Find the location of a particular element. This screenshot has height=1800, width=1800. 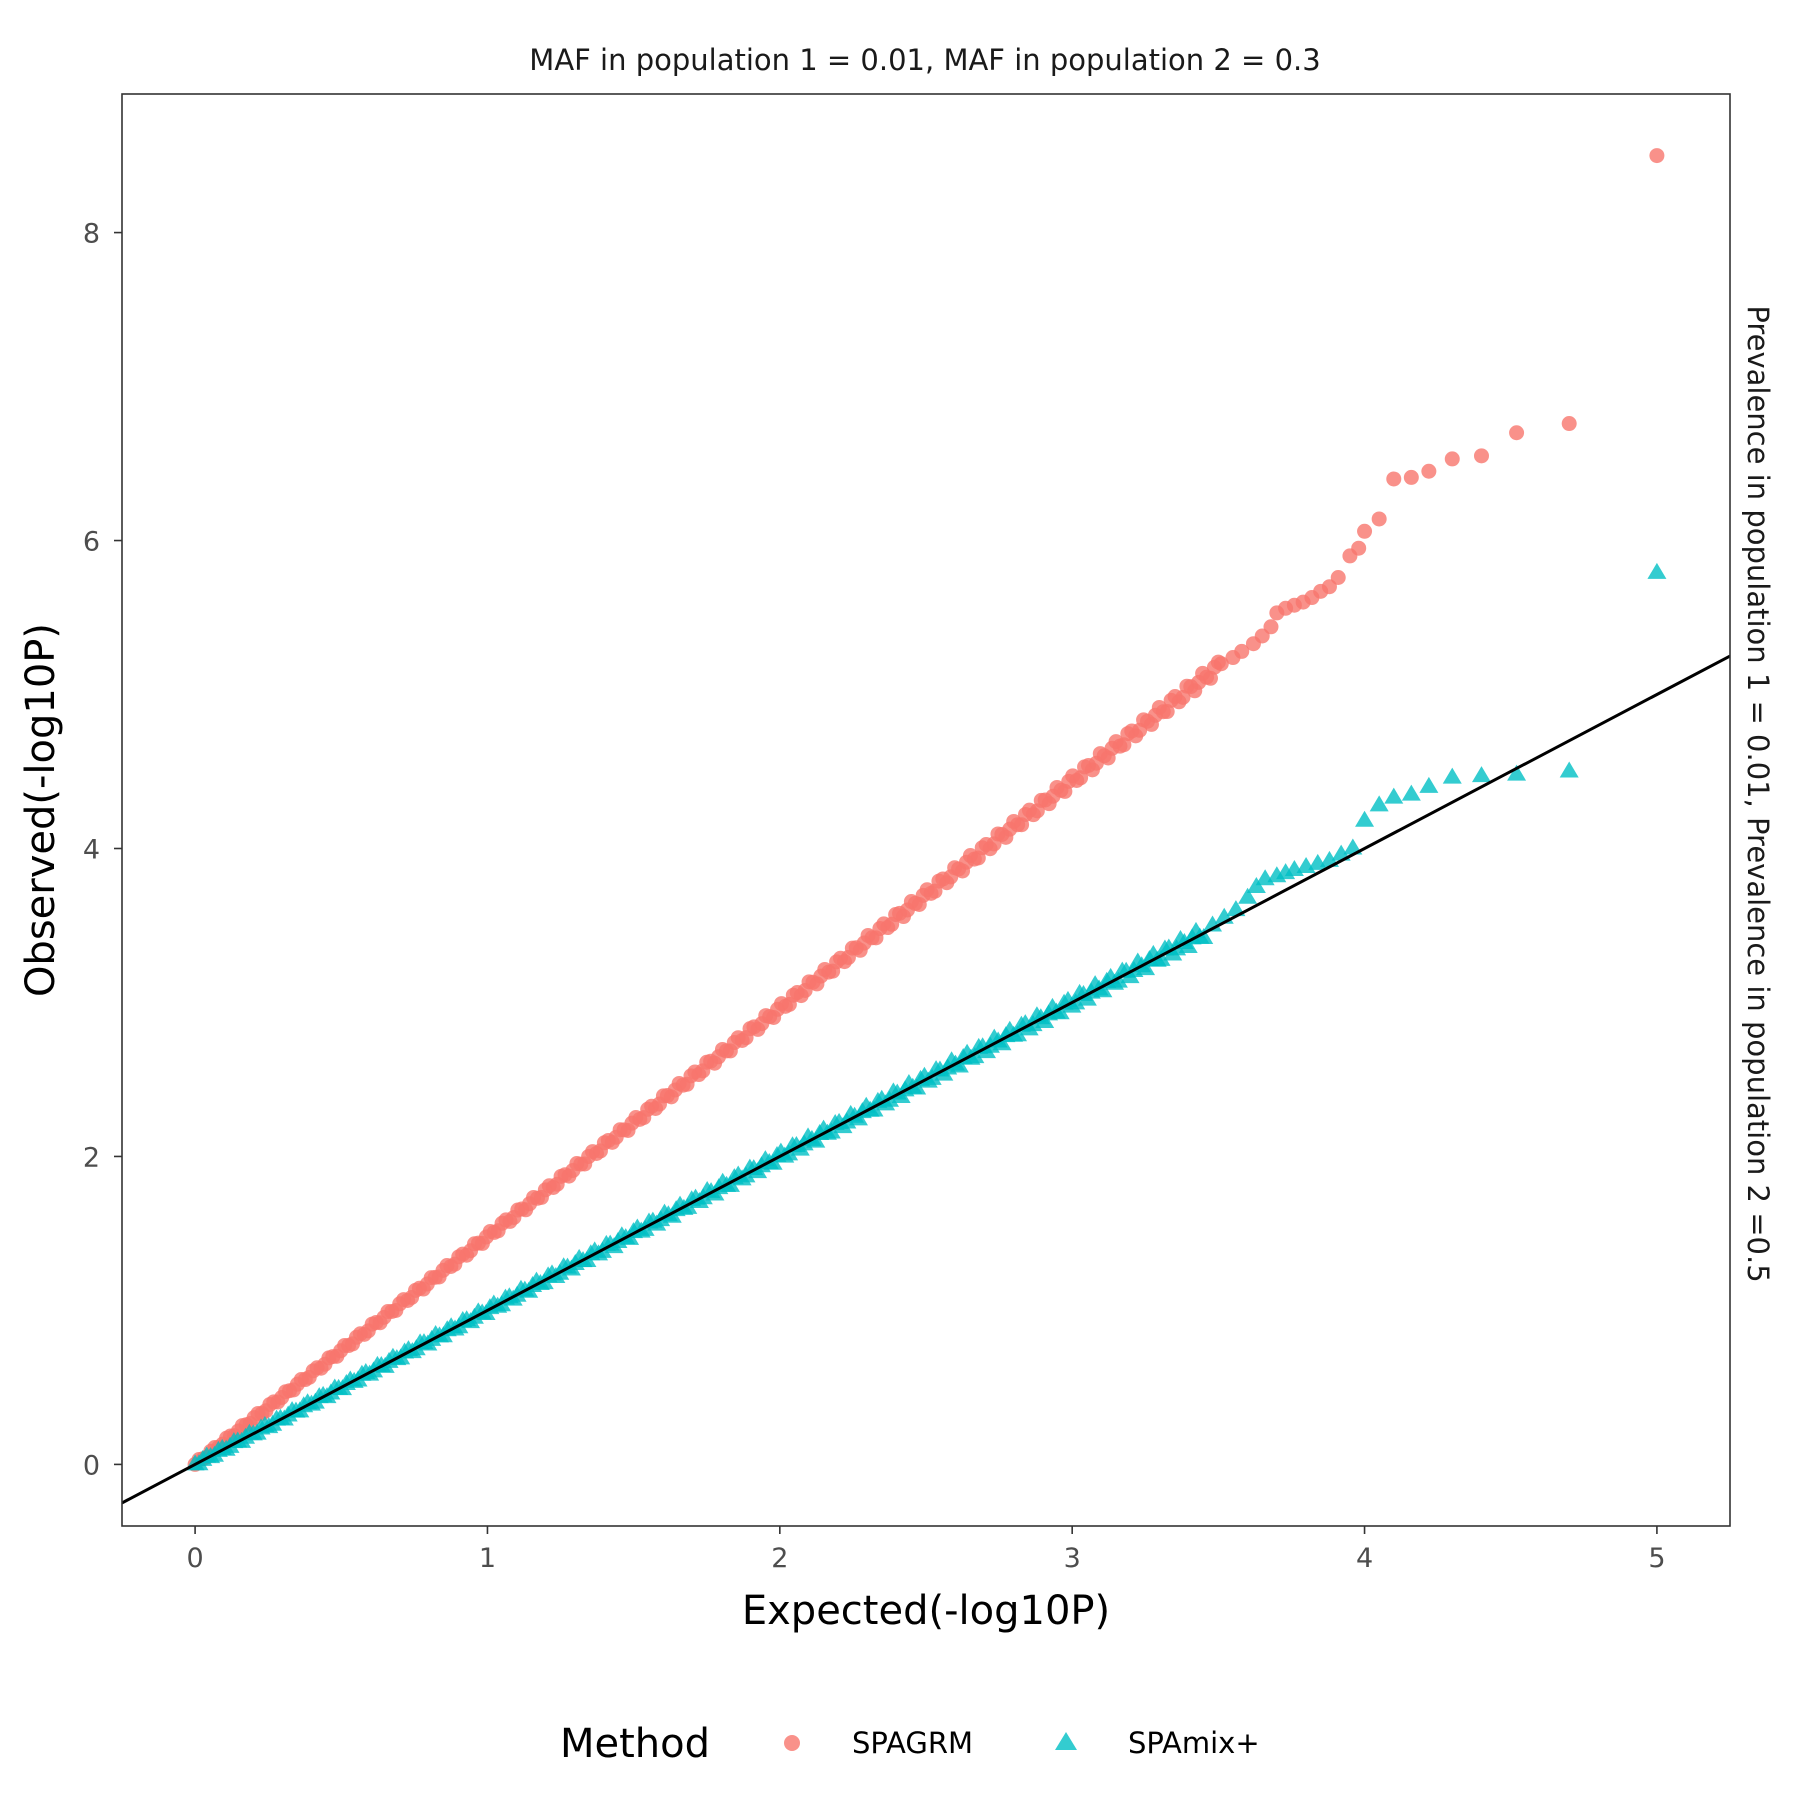

y-axis-title: Observed(-log10P) is located at coordinates (41, 810).